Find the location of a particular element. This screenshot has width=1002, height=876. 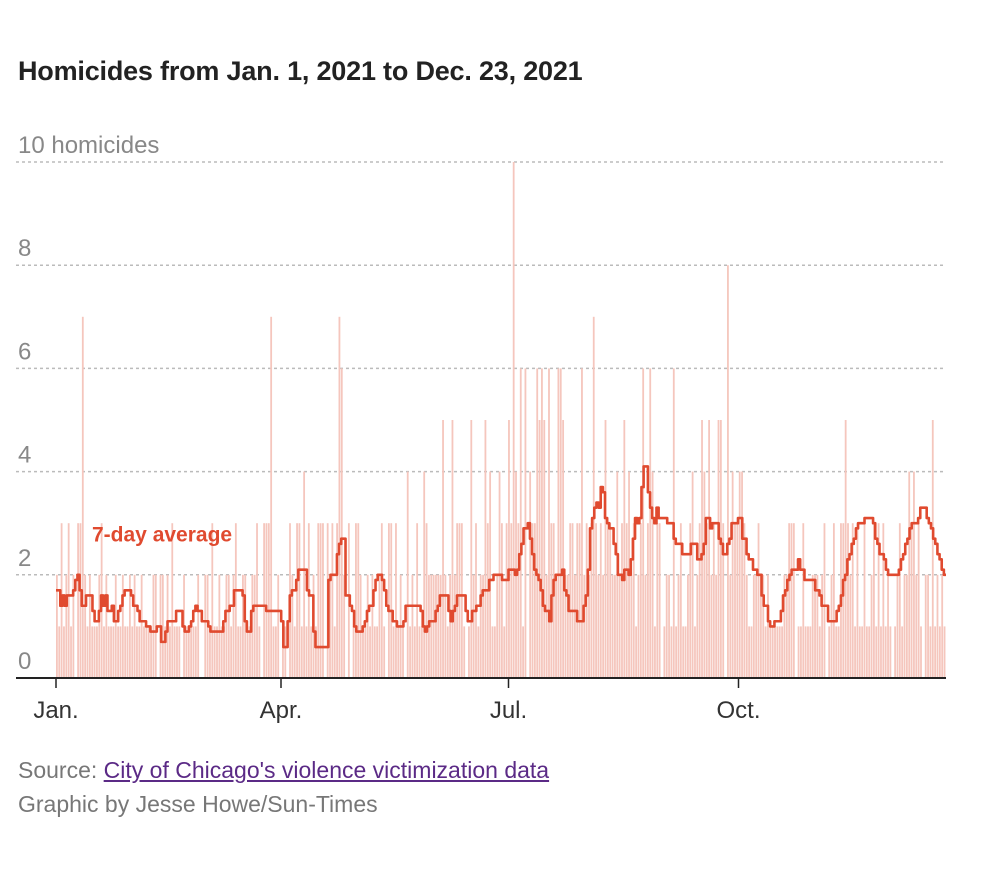

y-tick-label: 10 homicides is located at coordinates (88, 145).